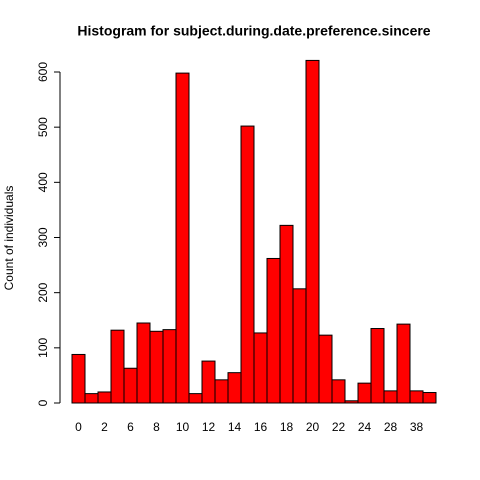 Image resolution: width=480 pixels, height=480 pixels. I want to click on y-tick-label: 200, so click(43, 292).